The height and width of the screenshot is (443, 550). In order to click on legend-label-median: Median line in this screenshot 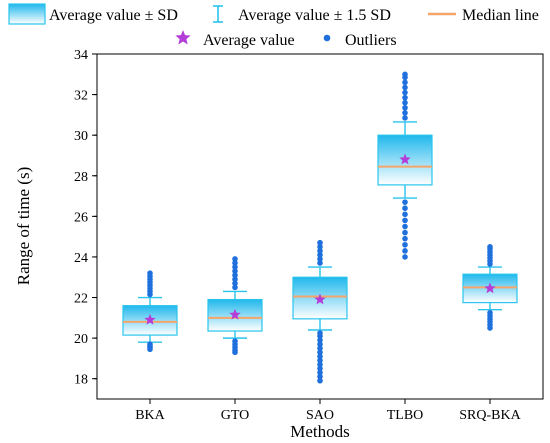, I will do `click(500, 15)`.